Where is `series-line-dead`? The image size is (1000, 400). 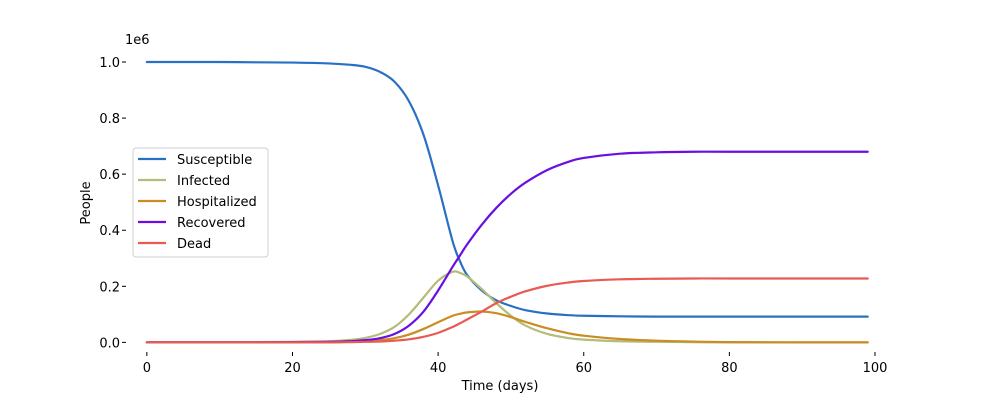 series-line-dead is located at coordinates (507, 310).